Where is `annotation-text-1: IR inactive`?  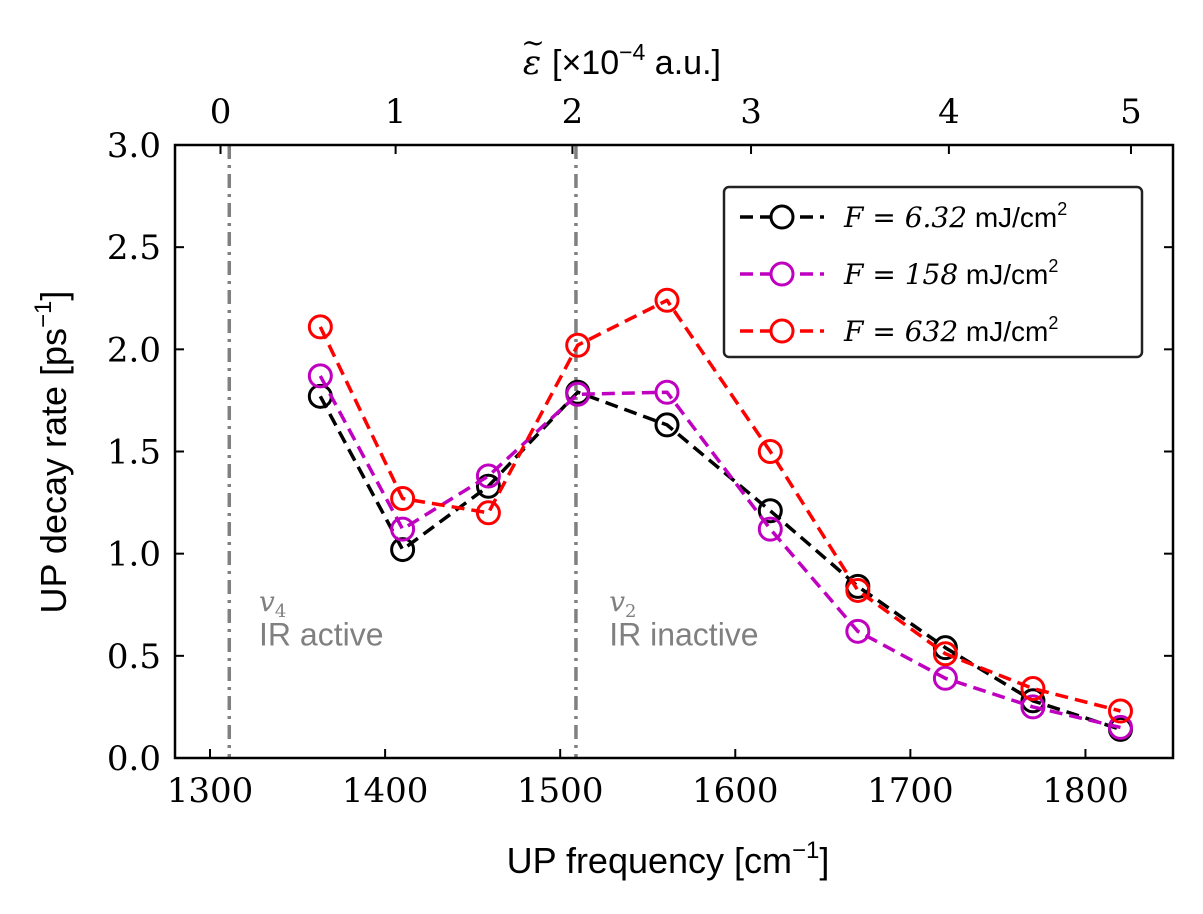 annotation-text-1: IR inactive is located at coordinates (683, 635).